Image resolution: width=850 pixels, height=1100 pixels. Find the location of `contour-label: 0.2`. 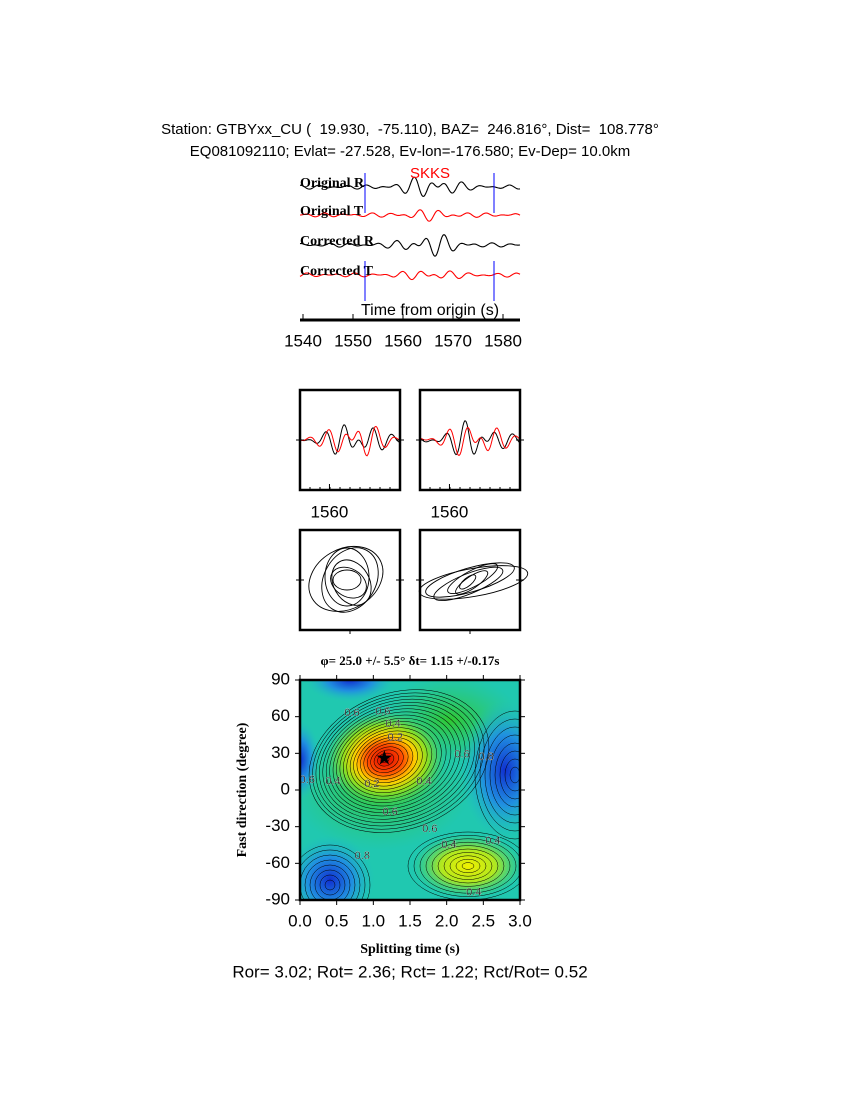

contour-label: 0.2 is located at coordinates (395, 737).